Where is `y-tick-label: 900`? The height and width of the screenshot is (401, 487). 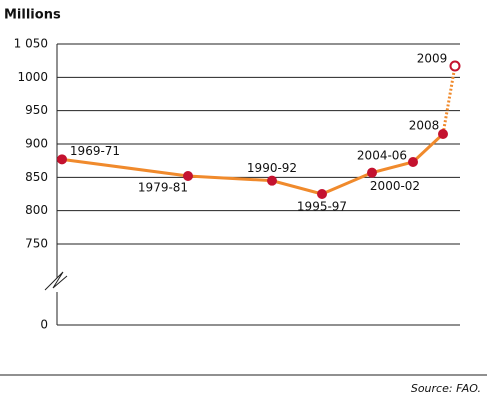
y-tick-label: 900 is located at coordinates (36, 144).